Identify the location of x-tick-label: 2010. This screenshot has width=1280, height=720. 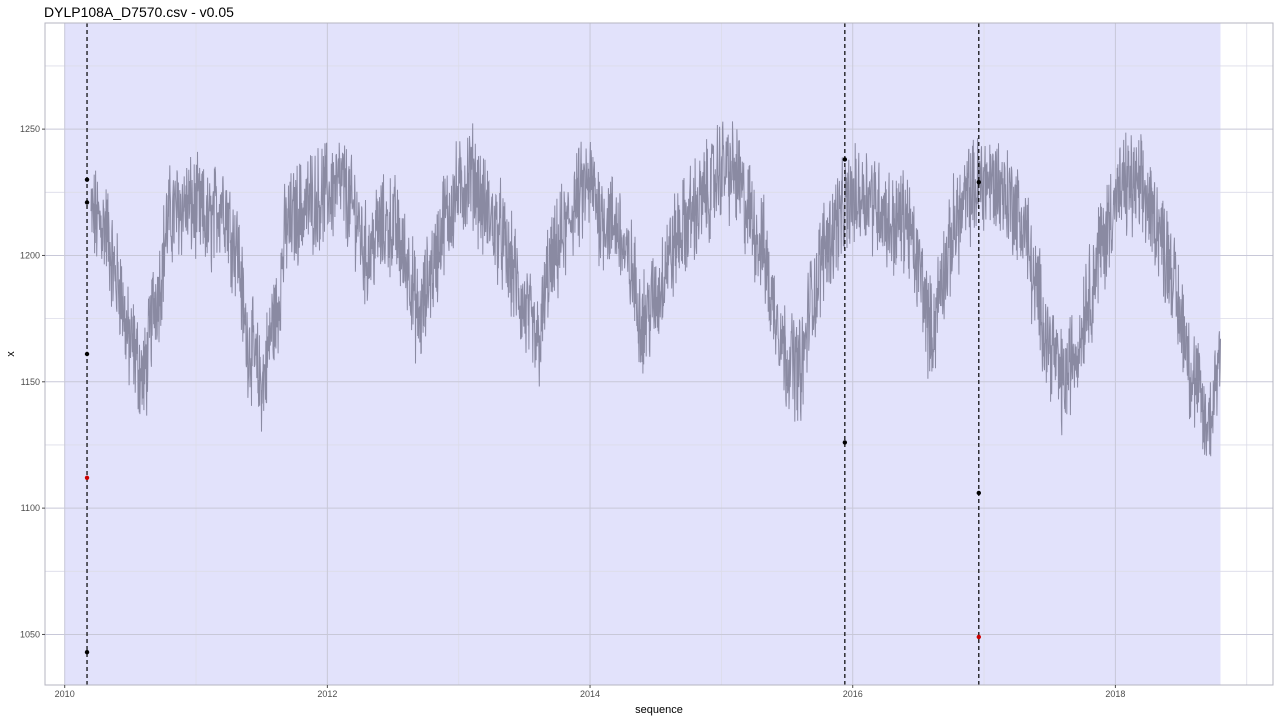
(65, 694).